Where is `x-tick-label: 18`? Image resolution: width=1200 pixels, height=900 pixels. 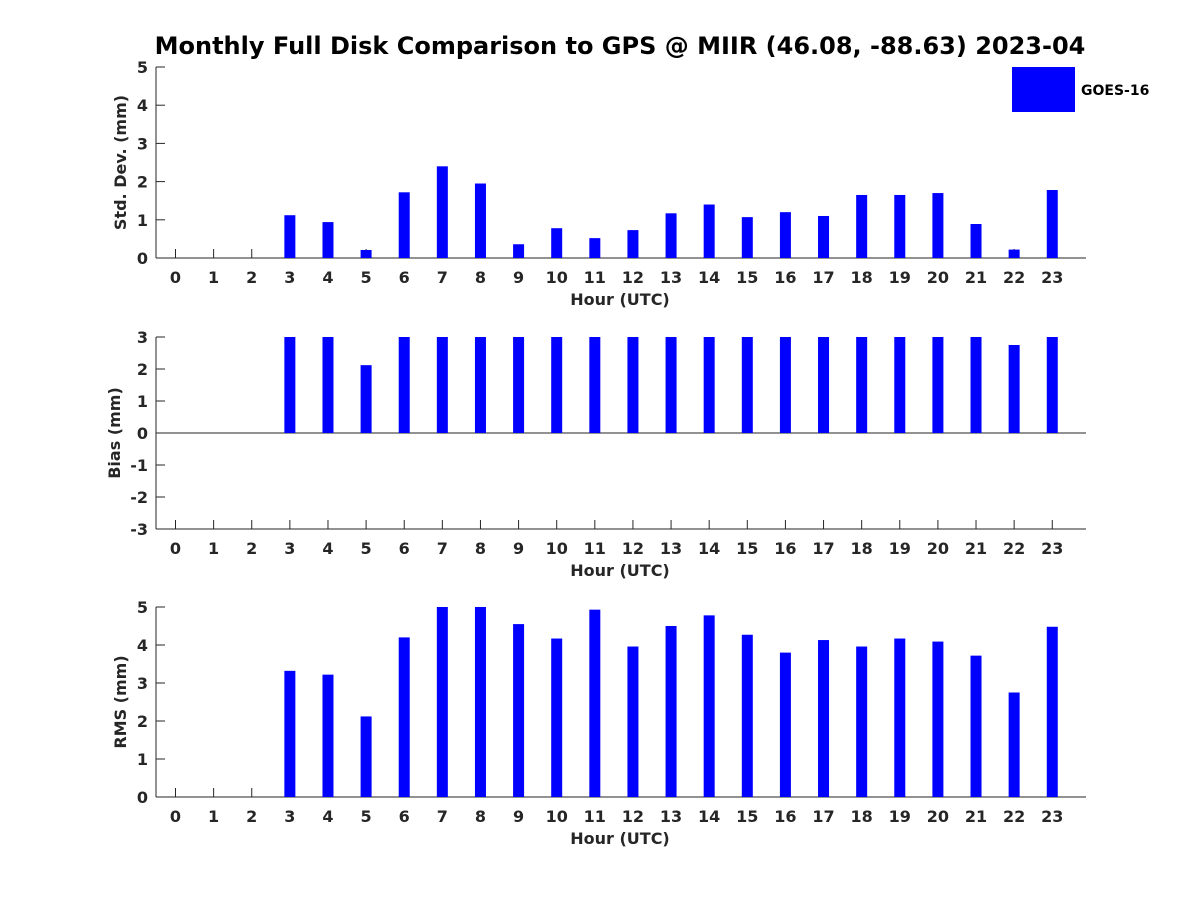 x-tick-label: 18 is located at coordinates (862, 277).